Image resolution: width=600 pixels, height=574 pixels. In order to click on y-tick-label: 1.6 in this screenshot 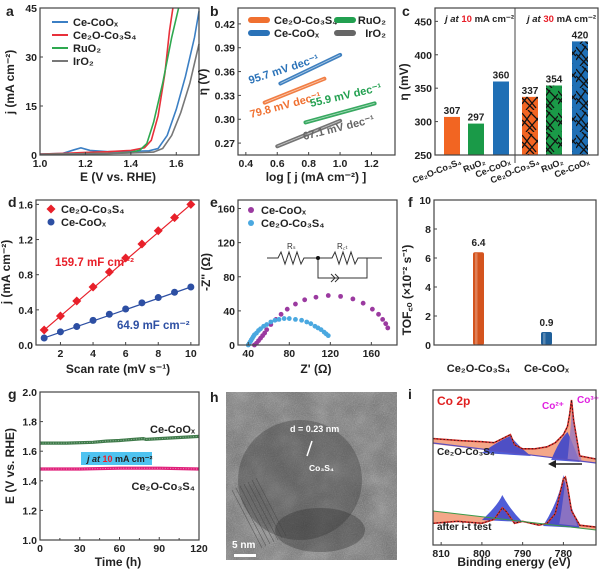, I will do `click(29, 452)`.